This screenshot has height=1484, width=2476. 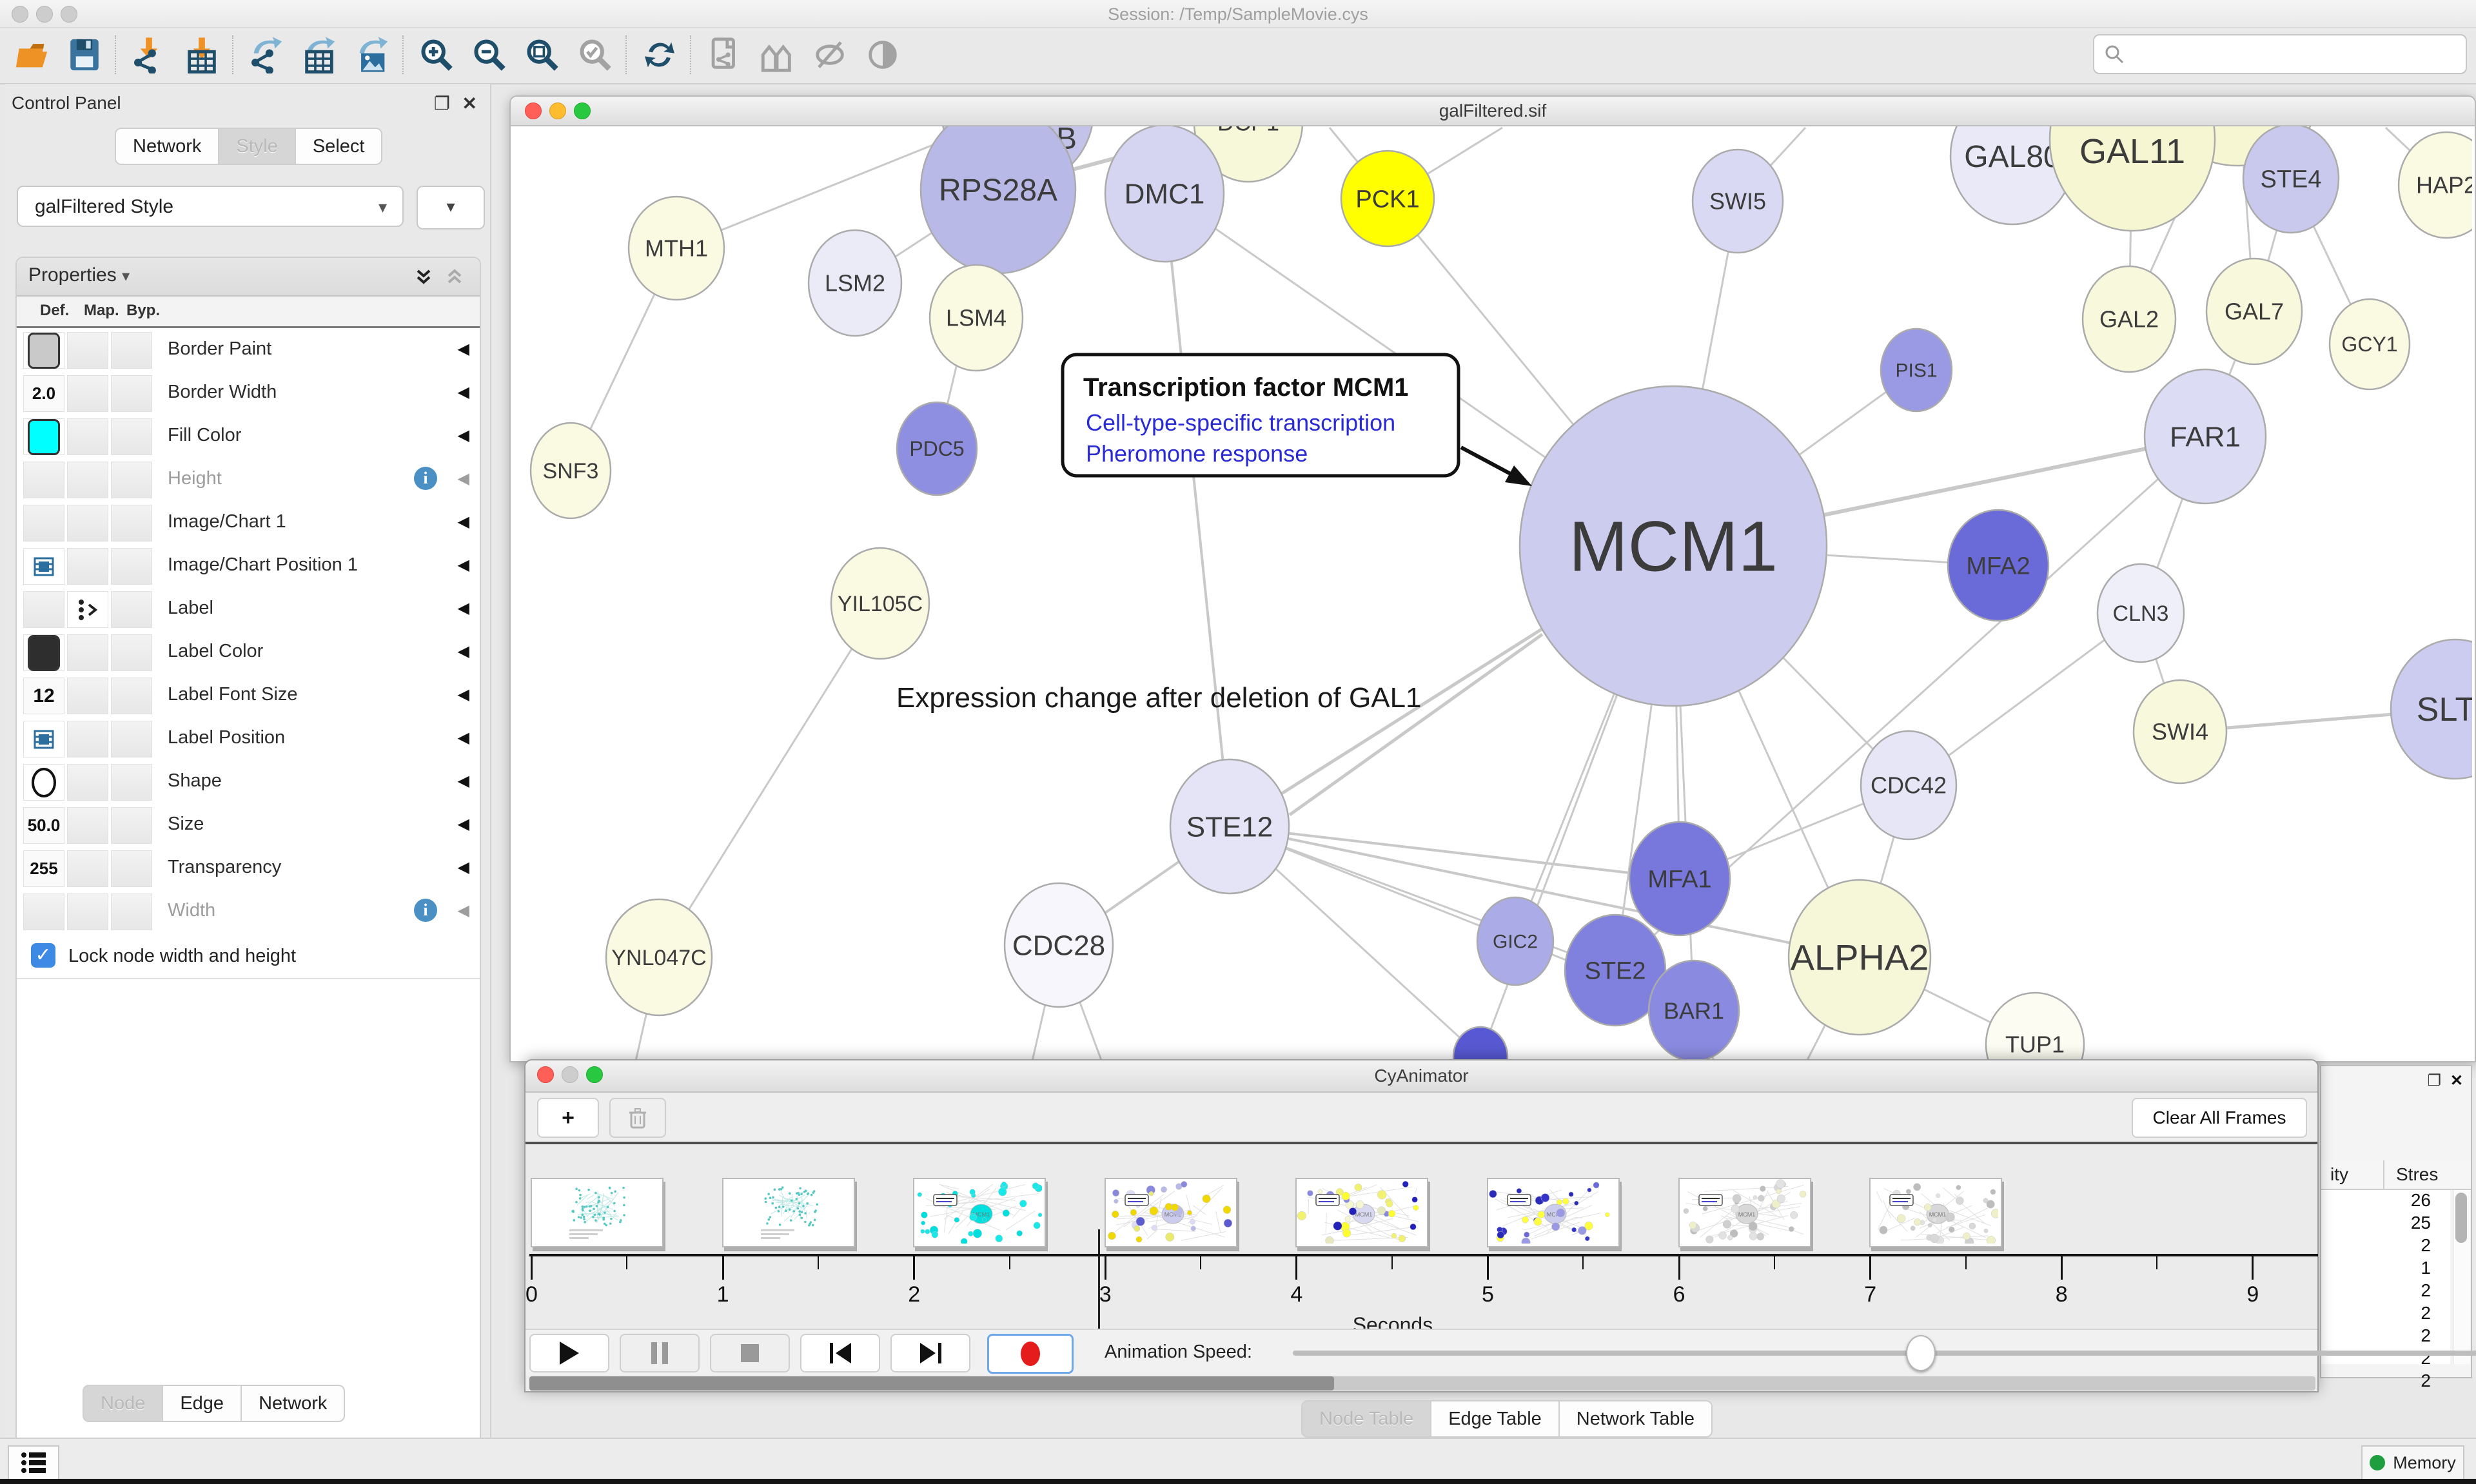 I want to click on network-node-tup1, so click(x=2035, y=1025).